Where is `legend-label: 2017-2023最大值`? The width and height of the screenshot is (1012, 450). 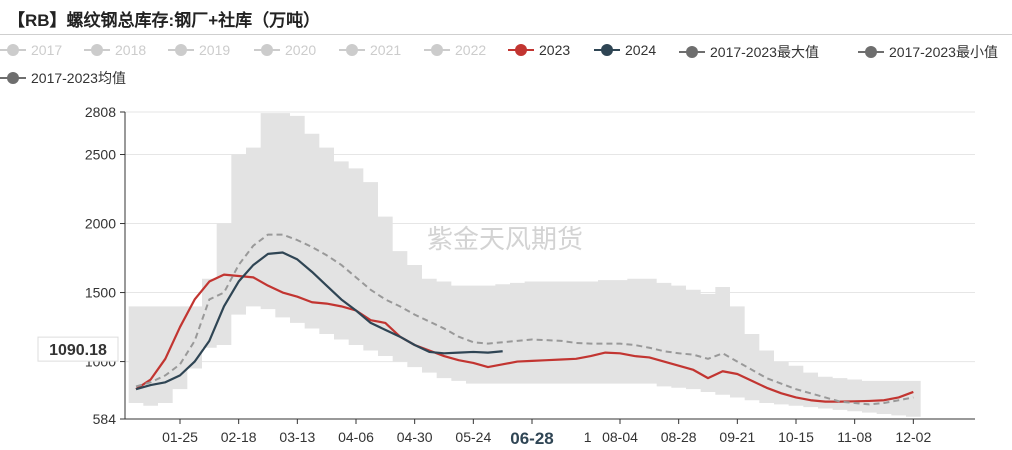
legend-label: 2017-2023最大值 is located at coordinates (764, 52).